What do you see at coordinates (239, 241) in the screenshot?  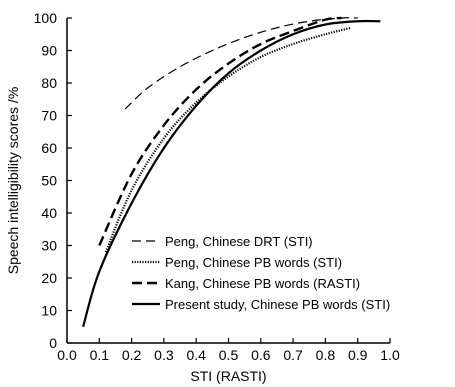 I see `legend-label-1: Peng, Chinese DRT (STI)` at bounding box center [239, 241].